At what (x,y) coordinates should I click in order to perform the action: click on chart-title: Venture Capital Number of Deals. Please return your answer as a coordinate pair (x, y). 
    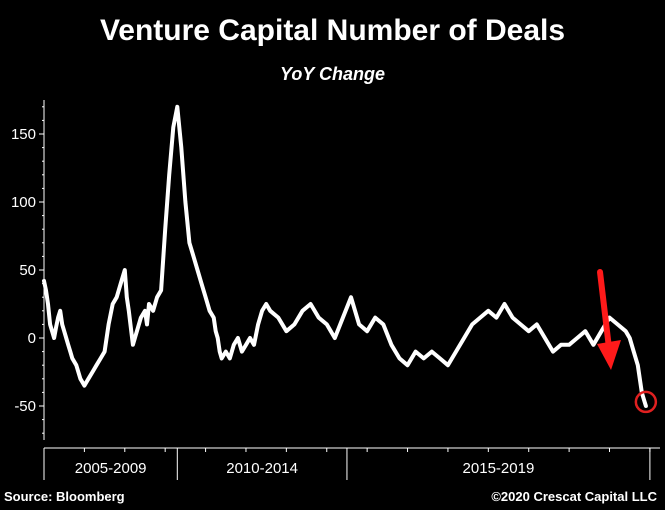
    Looking at the image, I should click on (332, 30).